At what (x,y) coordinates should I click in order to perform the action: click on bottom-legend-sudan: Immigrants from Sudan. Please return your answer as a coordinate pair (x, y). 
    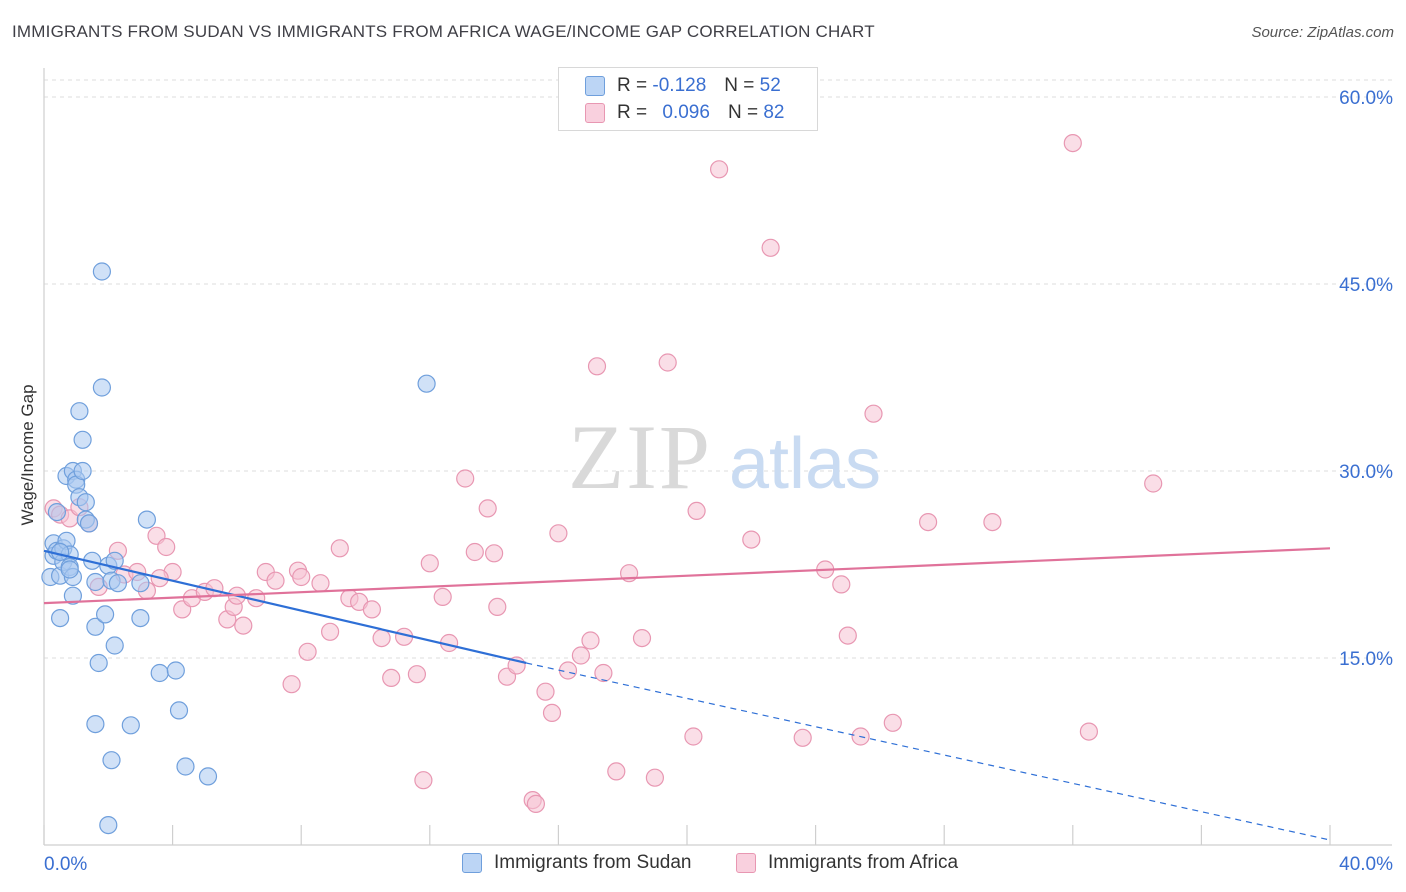
    Looking at the image, I should click on (576, 863).